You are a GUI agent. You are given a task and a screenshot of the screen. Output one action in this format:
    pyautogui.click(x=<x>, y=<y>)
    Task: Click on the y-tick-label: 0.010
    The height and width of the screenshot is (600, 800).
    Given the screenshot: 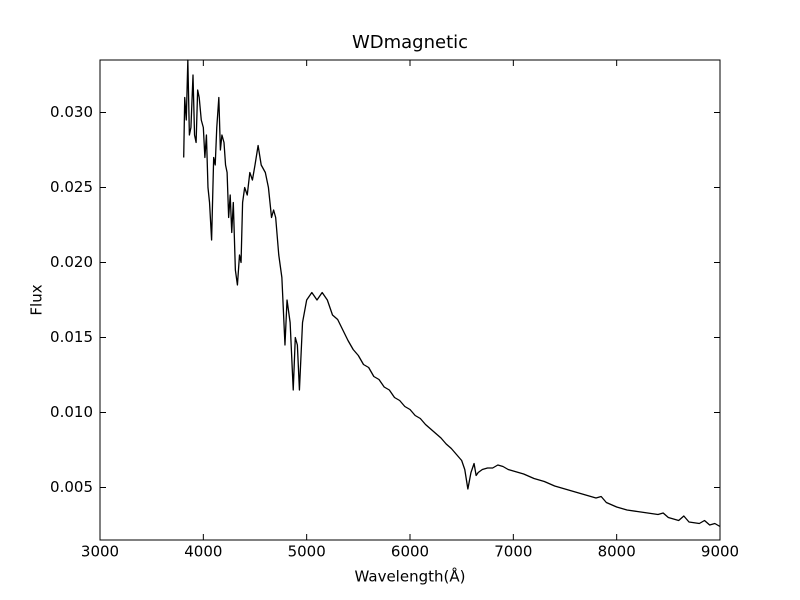 What is the action you would take?
    pyautogui.click(x=71, y=412)
    